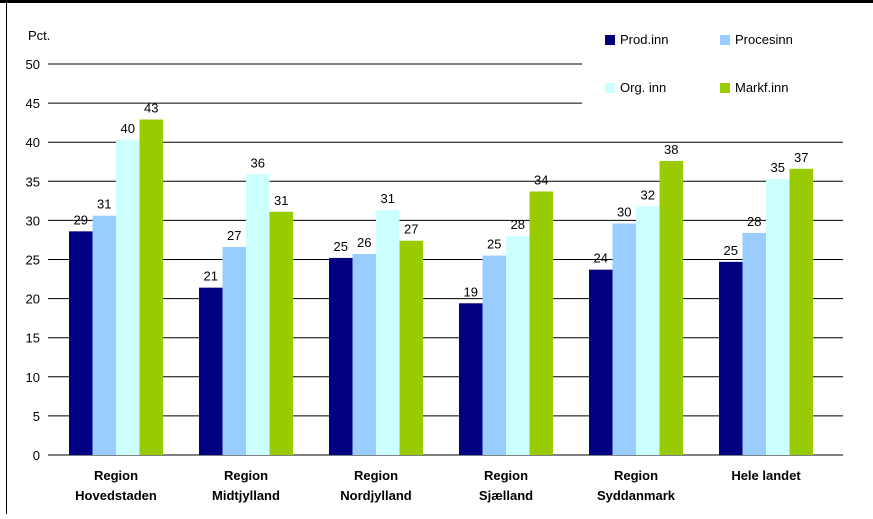  What do you see at coordinates (801, 157) in the screenshot?
I see `bar-value-label: 37` at bounding box center [801, 157].